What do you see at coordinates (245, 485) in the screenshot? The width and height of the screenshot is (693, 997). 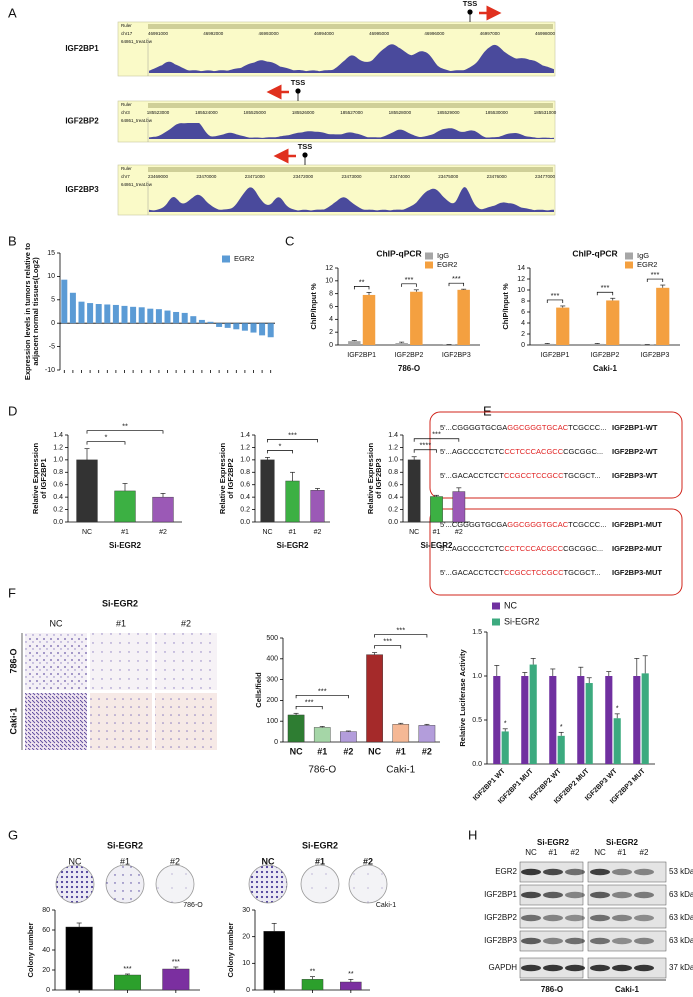 I see `y-tick-label: 0.6` at bounding box center [245, 485].